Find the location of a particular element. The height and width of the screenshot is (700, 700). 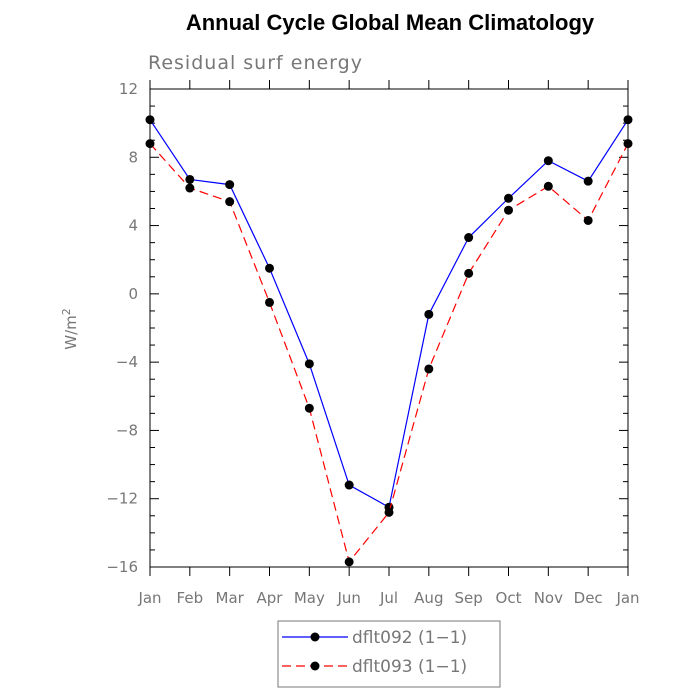

x-tick-label: Apr is located at coordinates (270, 598).